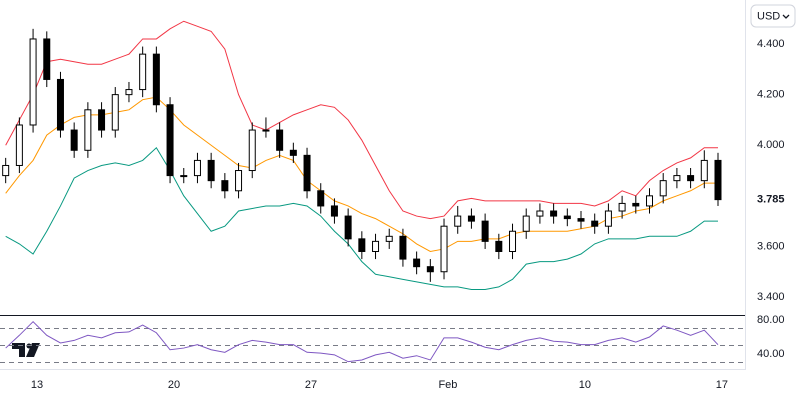 This screenshot has height=400, width=800. Describe the element at coordinates (585, 385) in the screenshot. I see `x-tick-label: 10` at that location.